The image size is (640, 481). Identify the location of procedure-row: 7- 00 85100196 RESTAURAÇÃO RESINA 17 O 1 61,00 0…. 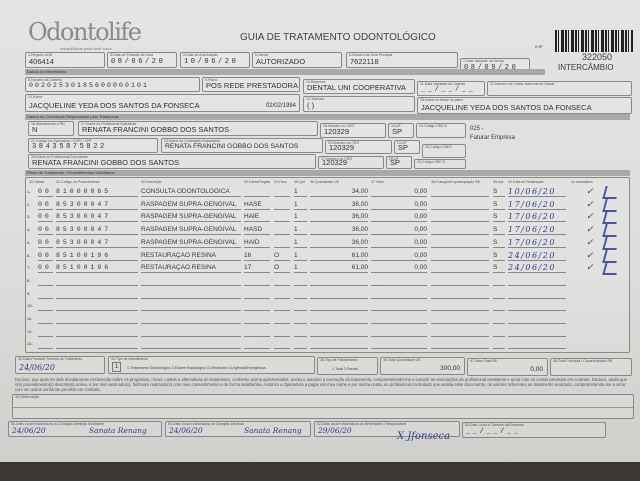
(327, 269).